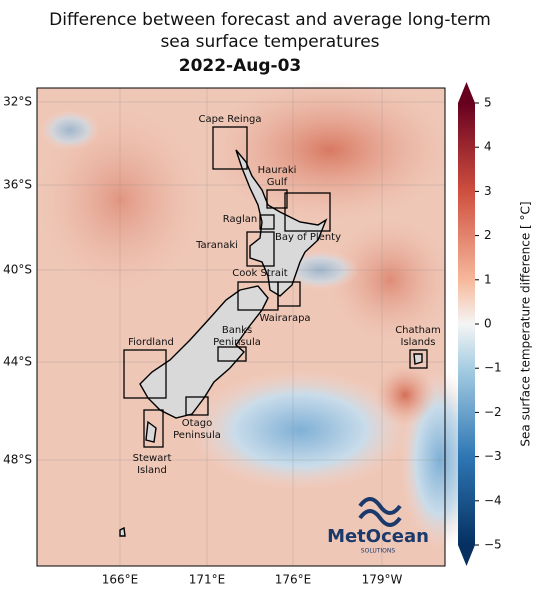 The height and width of the screenshot is (610, 538). I want to click on lon-label: 176°E, so click(293, 580).